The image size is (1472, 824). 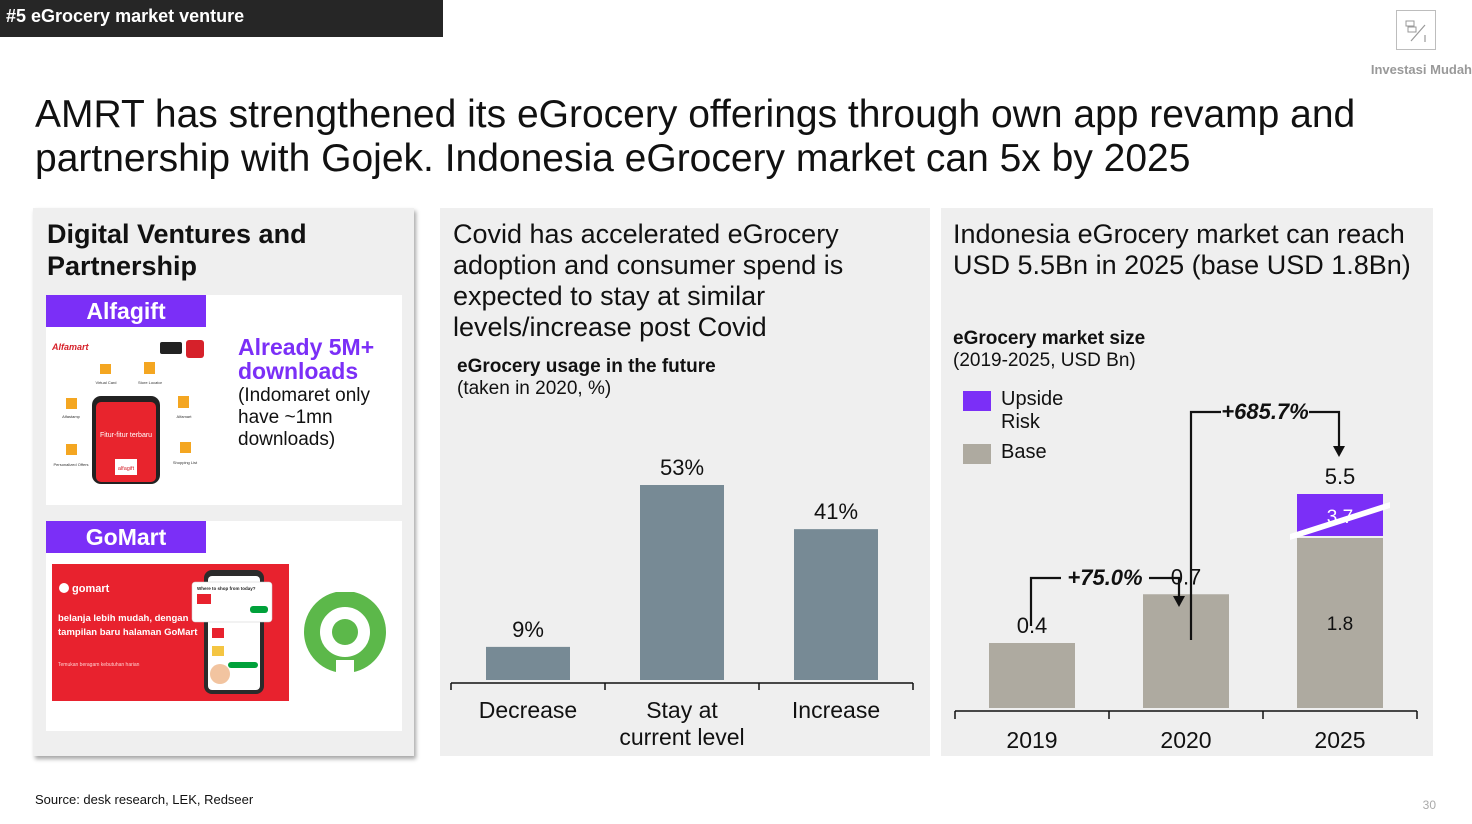 I want to click on growth-2019-2020-label: +75.0%, so click(x=1104, y=577).